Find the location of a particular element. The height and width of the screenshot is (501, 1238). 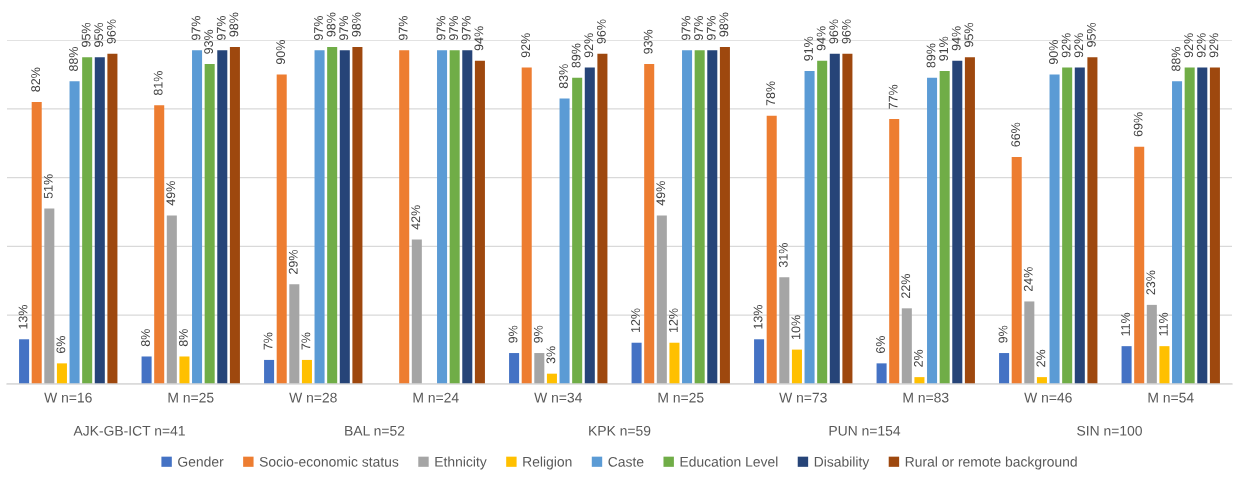

data-label: 96% is located at coordinates (111, 31).